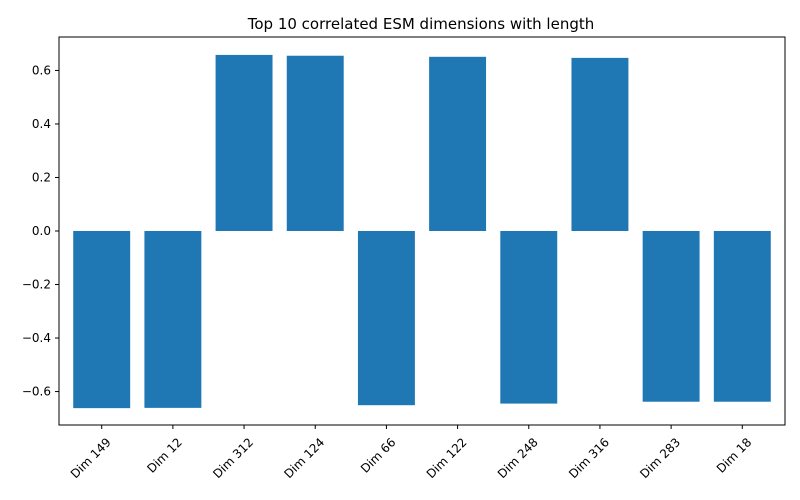  I want to click on y-tick-label: 0.2, so click(41, 177).